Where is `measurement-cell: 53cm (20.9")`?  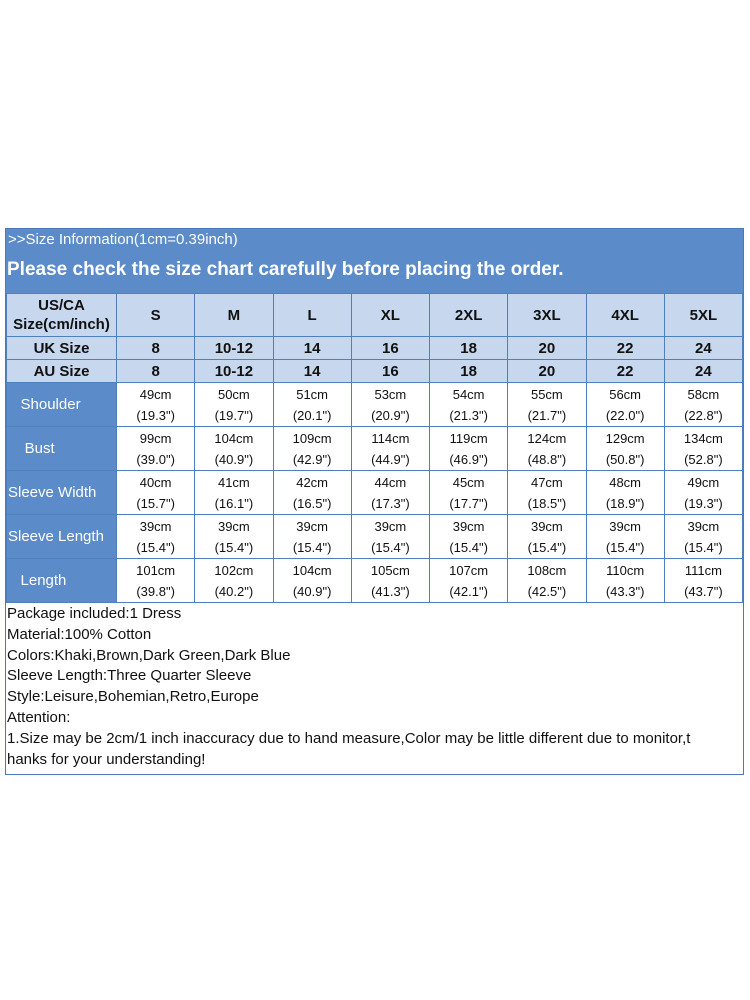 measurement-cell: 53cm (20.9") is located at coordinates (390, 404).